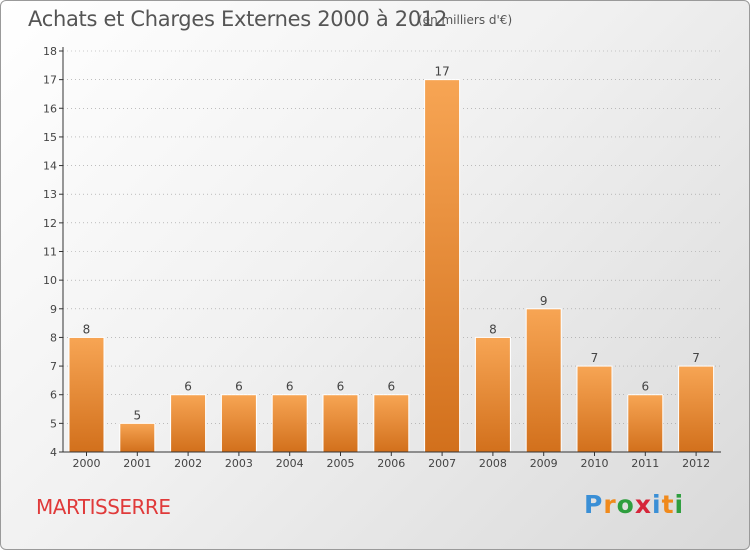 The width and height of the screenshot is (750, 550). What do you see at coordinates (103, 507) in the screenshot?
I see `commune-name: MARTISSERRE` at bounding box center [103, 507].